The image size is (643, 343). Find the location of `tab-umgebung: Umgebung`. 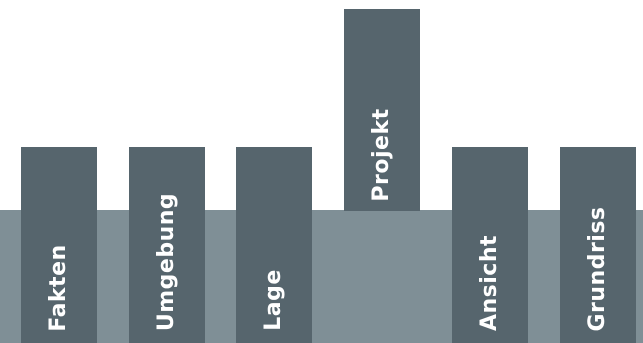

tab-umgebung: Umgebung is located at coordinates (167, 245).